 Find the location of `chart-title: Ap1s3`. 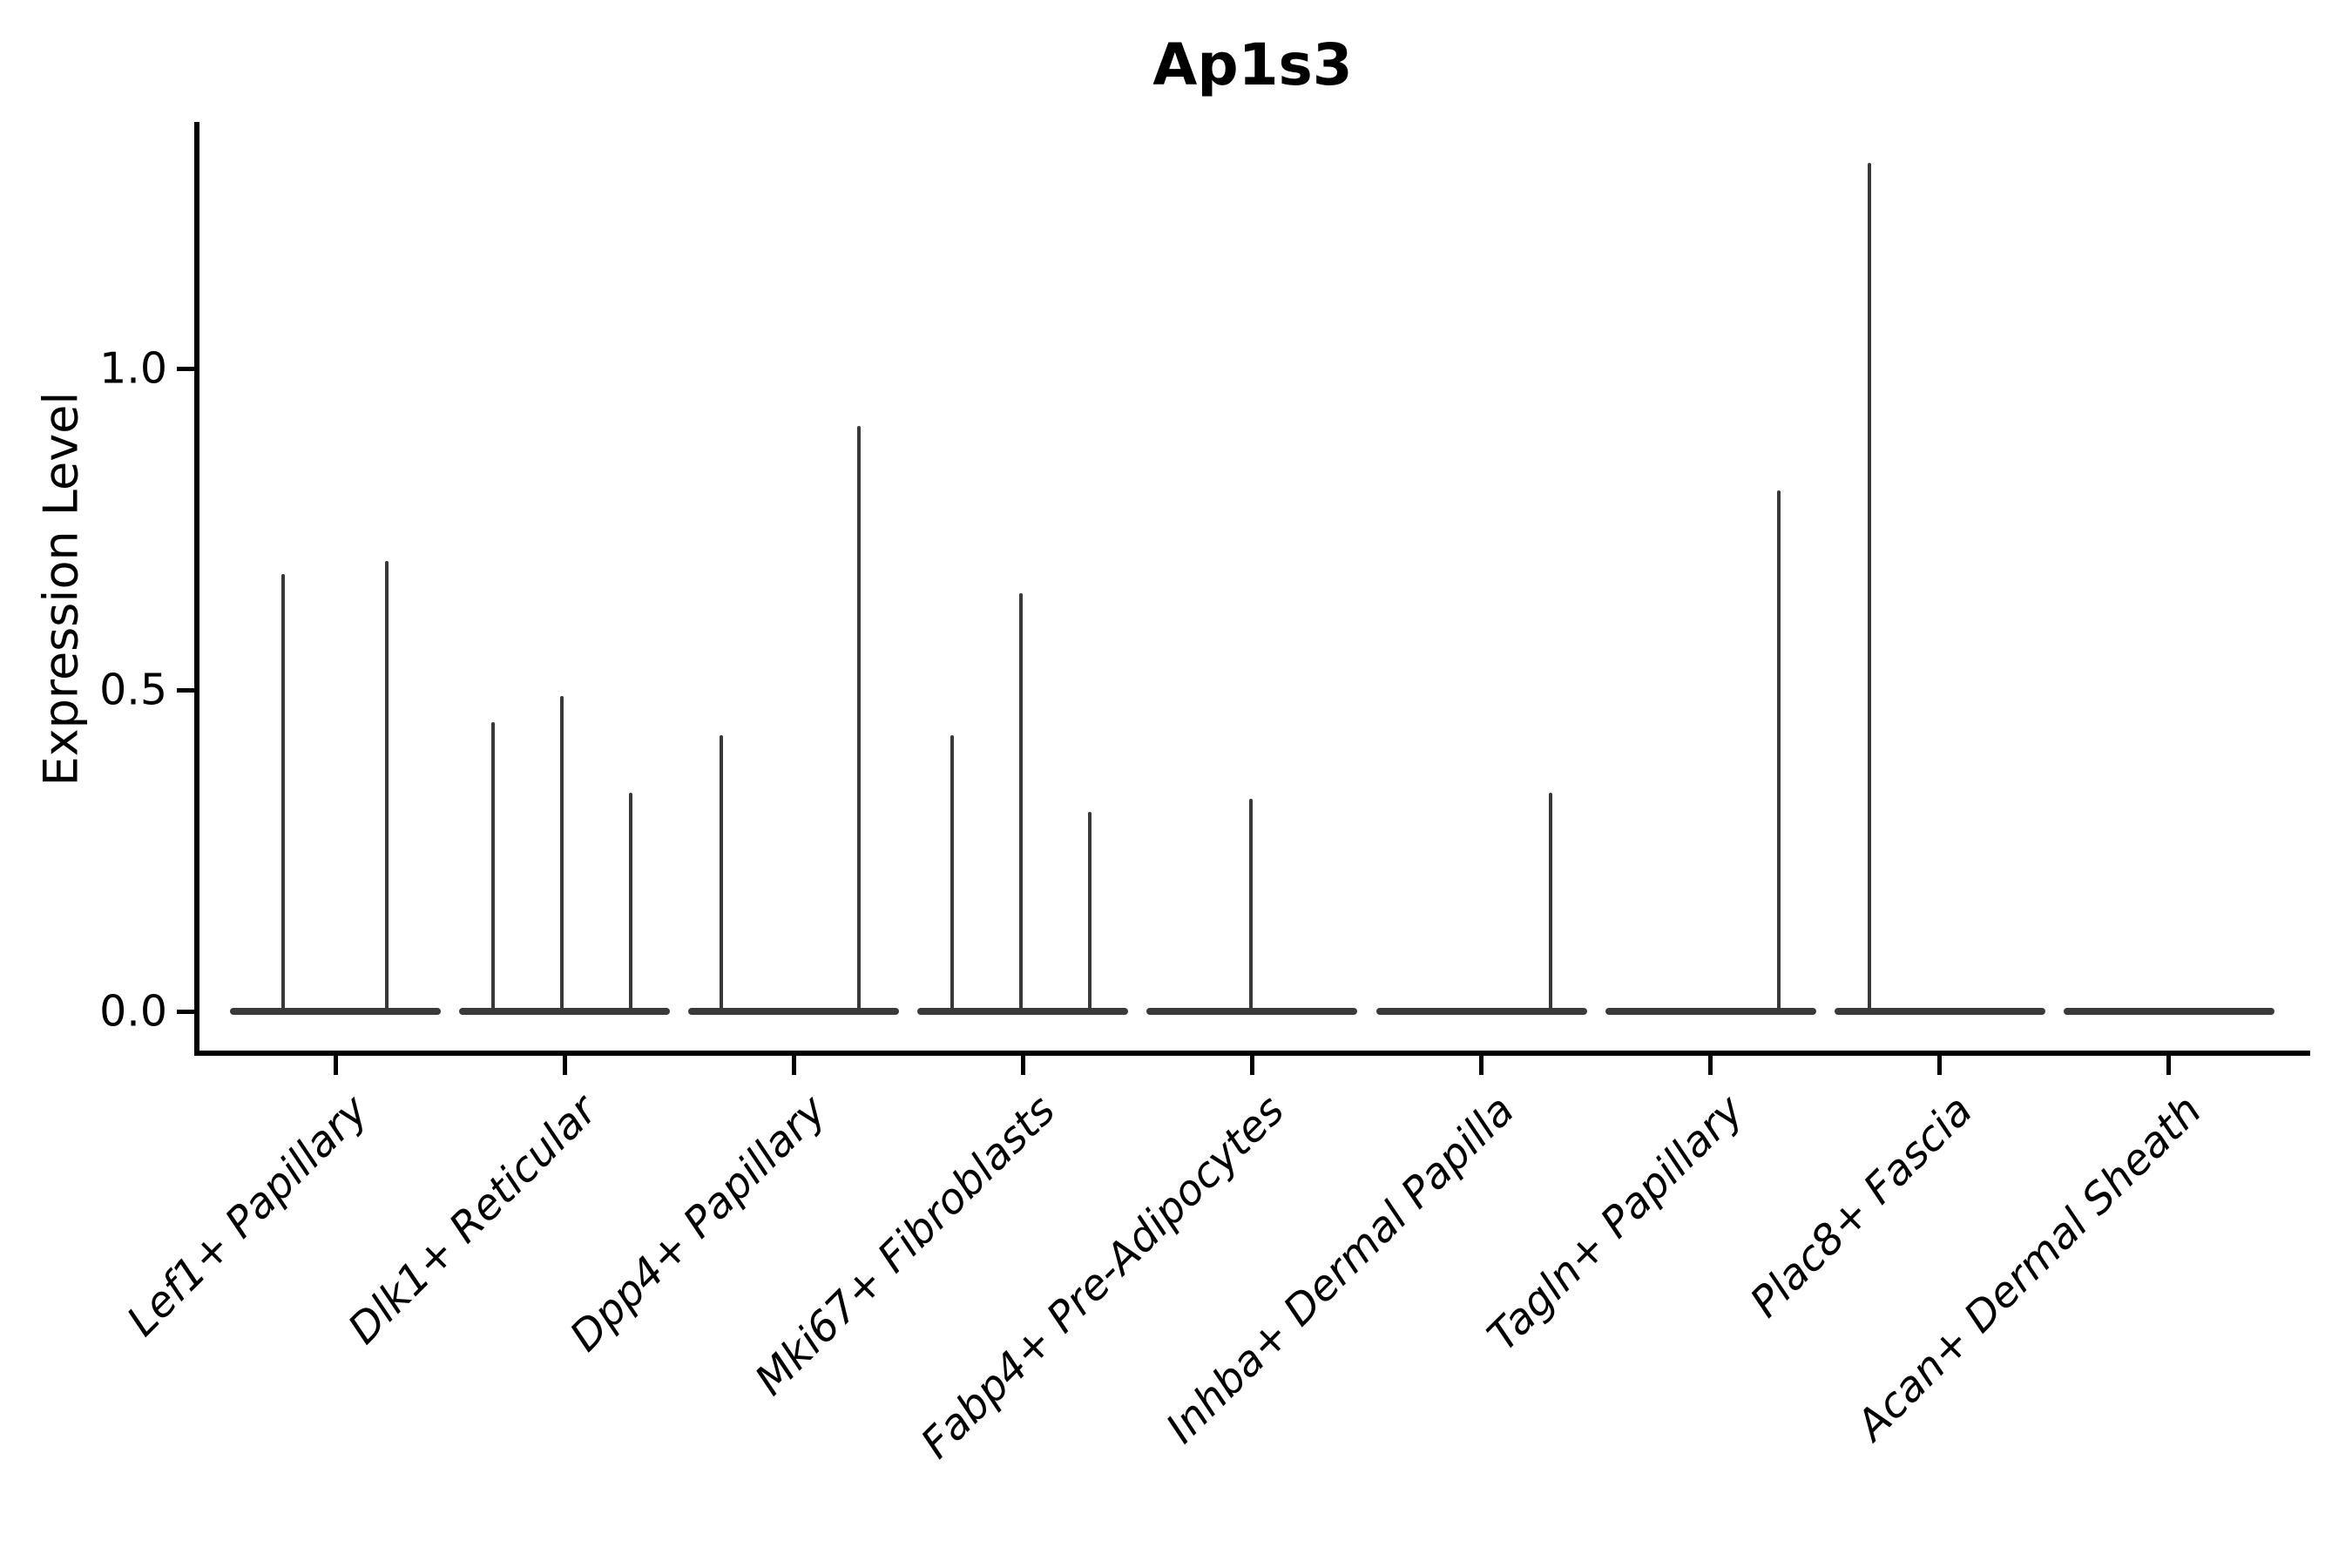

chart-title: Ap1s3 is located at coordinates (1252, 64).